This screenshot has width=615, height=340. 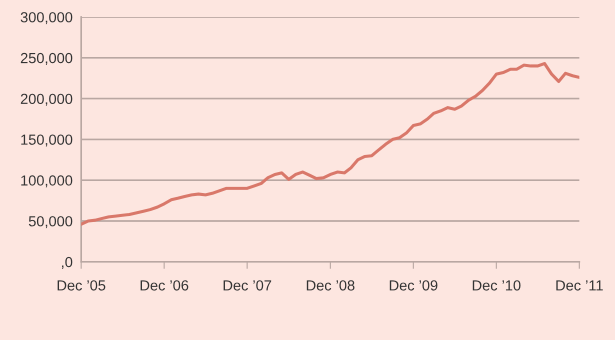 I want to click on y-tick-label: 50,000, so click(x=50, y=222).